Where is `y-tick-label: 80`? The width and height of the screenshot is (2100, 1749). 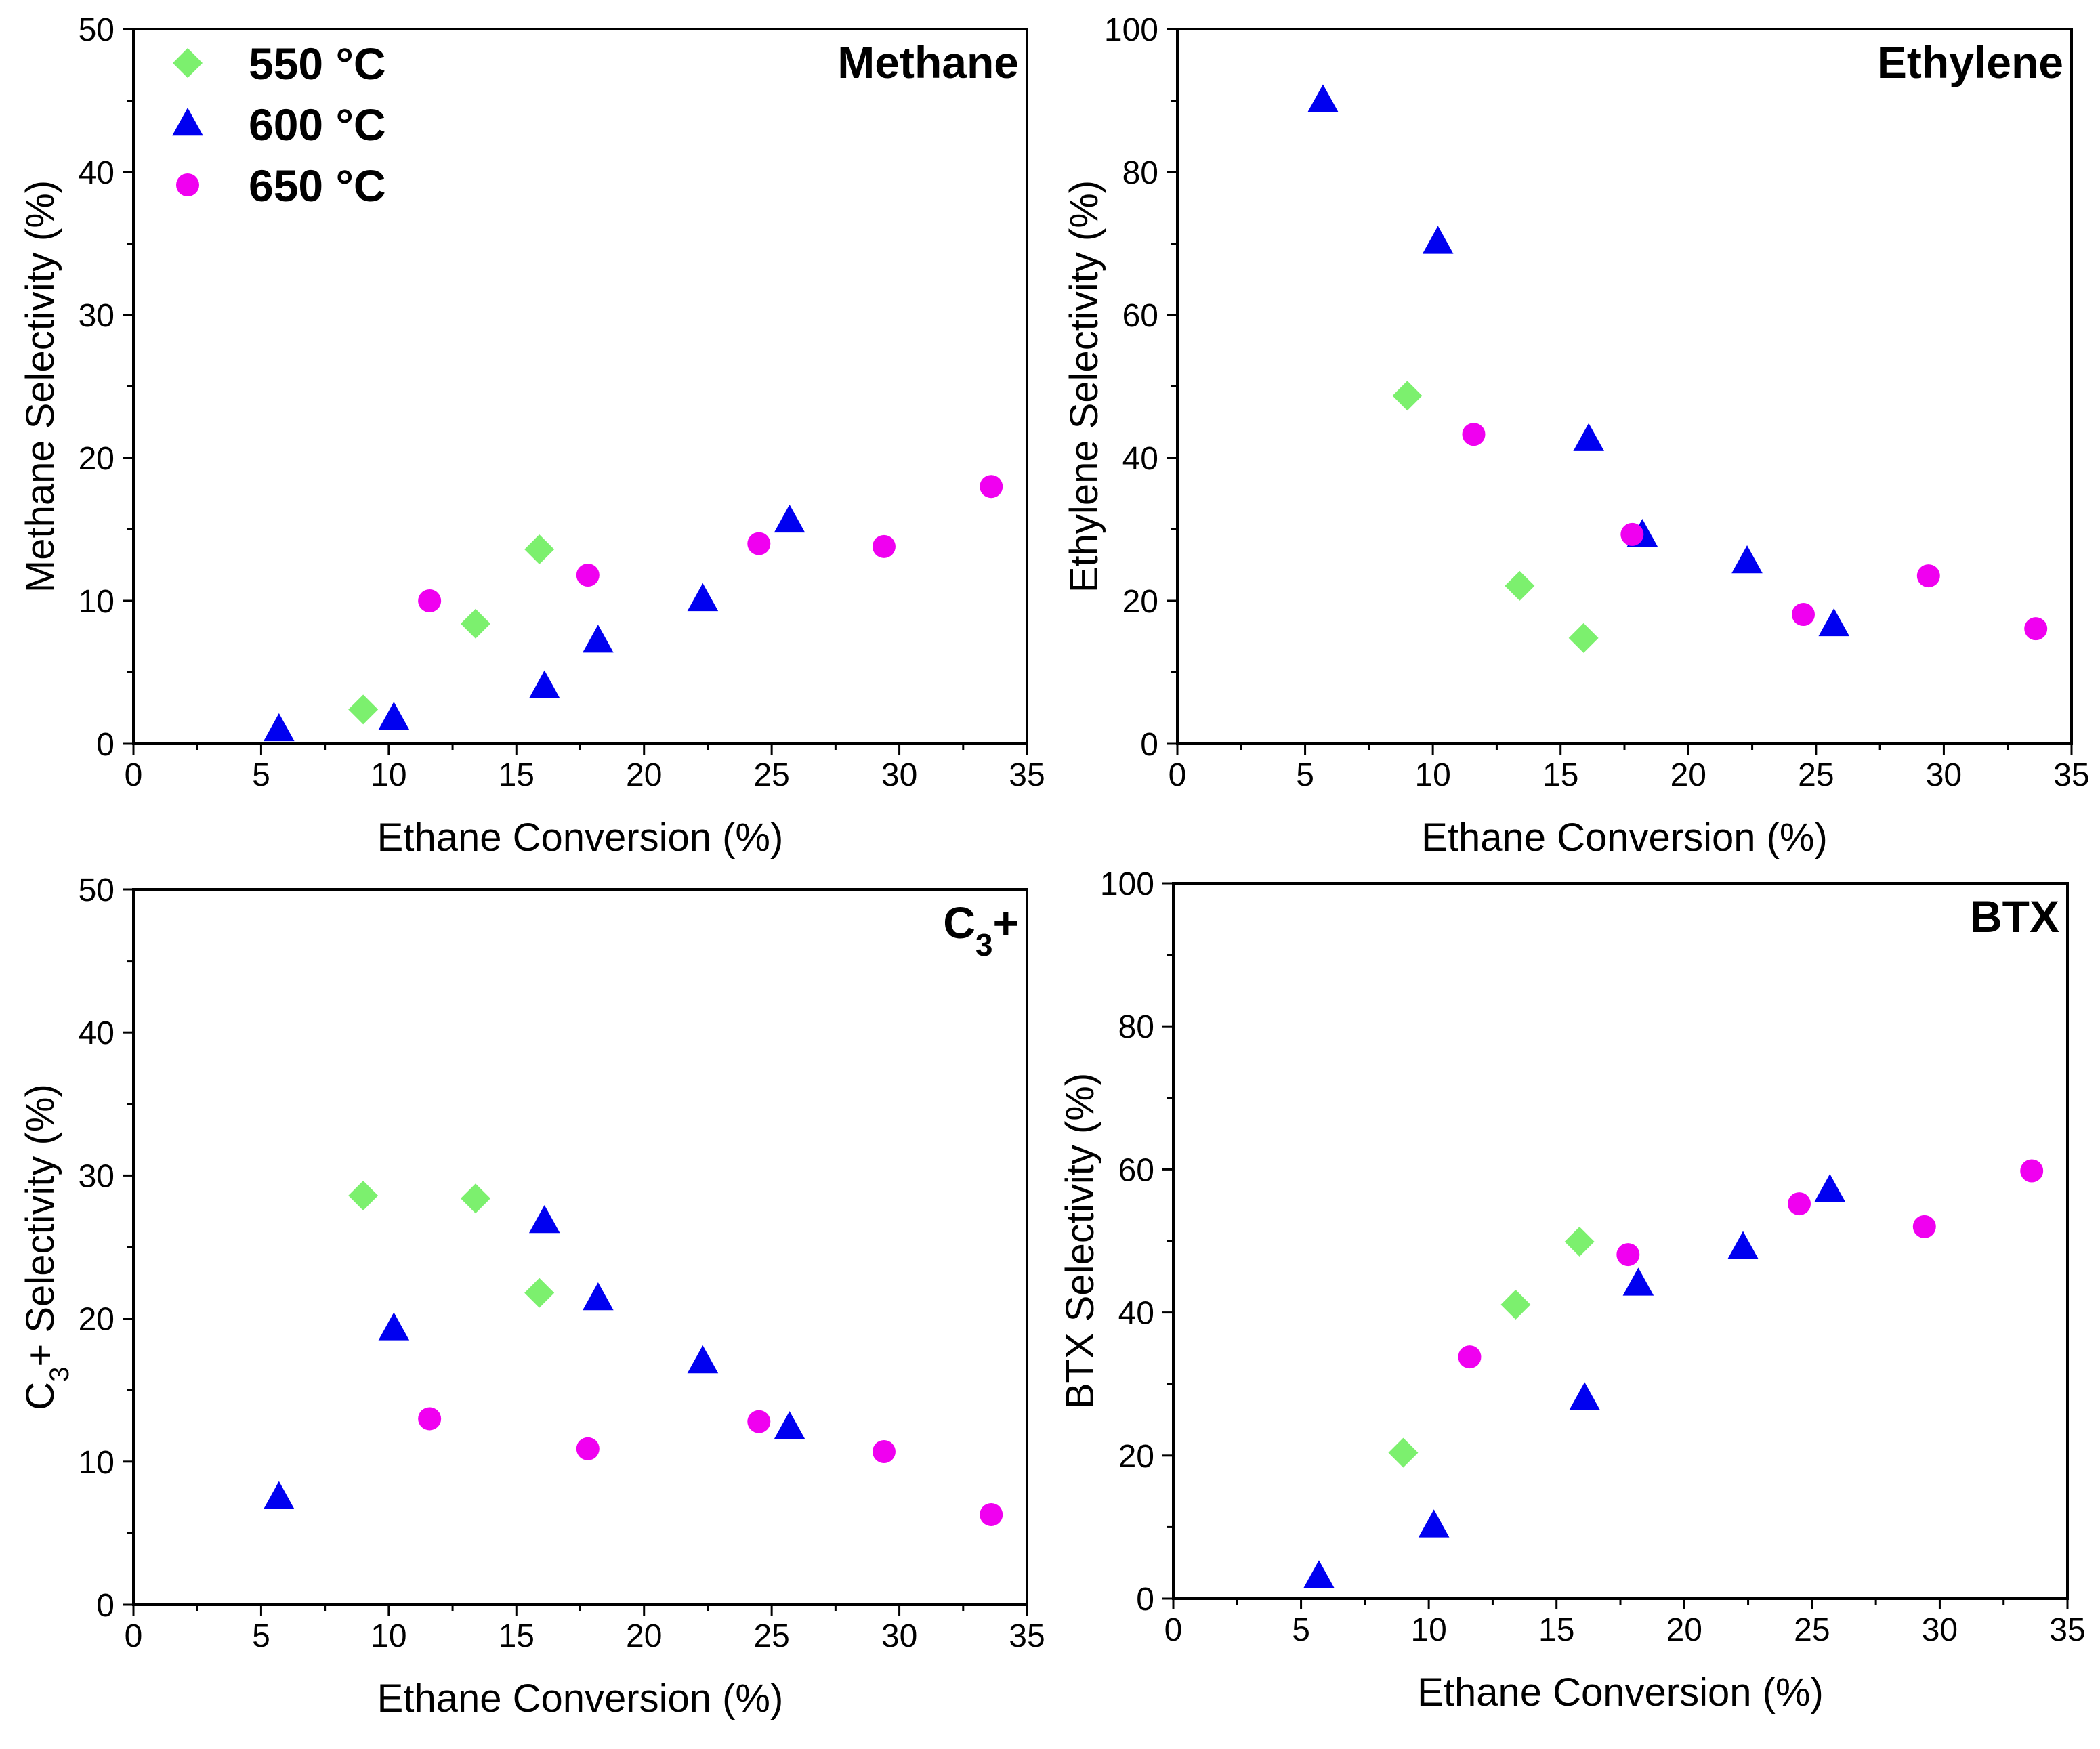 y-tick-label: 80 is located at coordinates (1136, 1027).